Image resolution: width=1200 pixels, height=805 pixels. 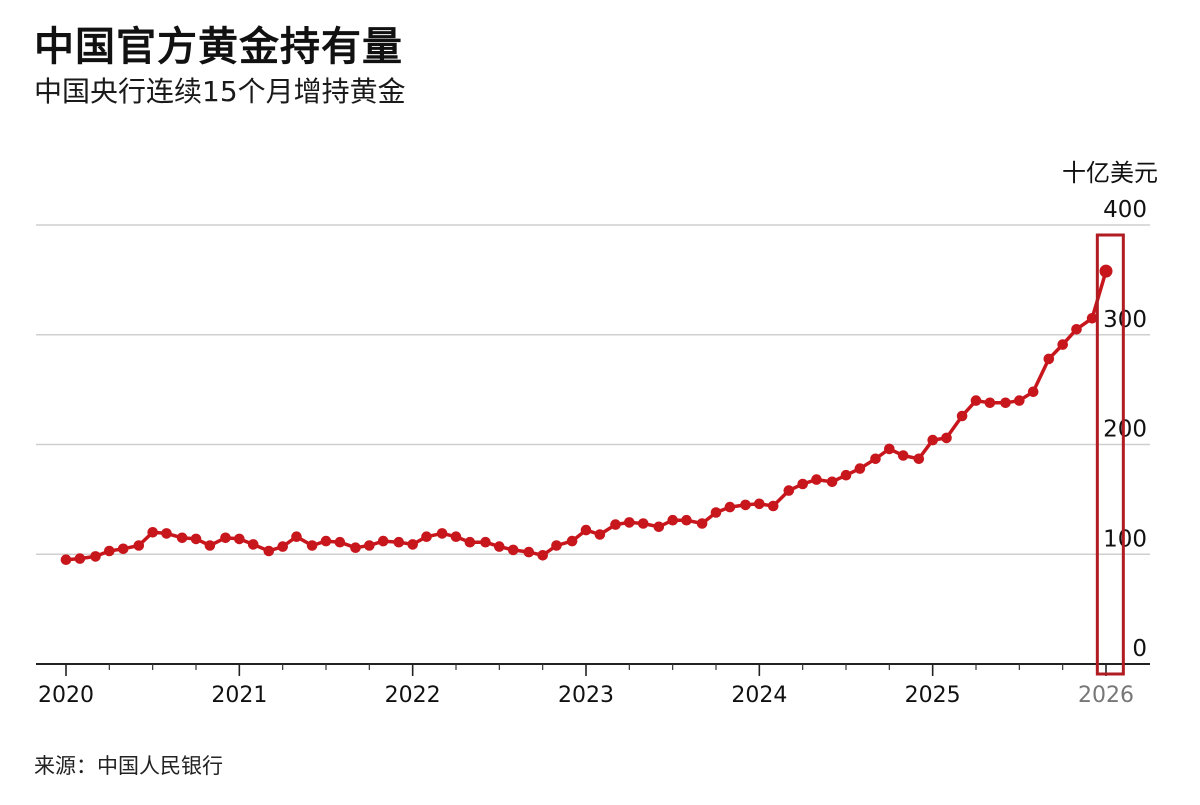 I want to click on highlight-box, so click(x=1110, y=454).